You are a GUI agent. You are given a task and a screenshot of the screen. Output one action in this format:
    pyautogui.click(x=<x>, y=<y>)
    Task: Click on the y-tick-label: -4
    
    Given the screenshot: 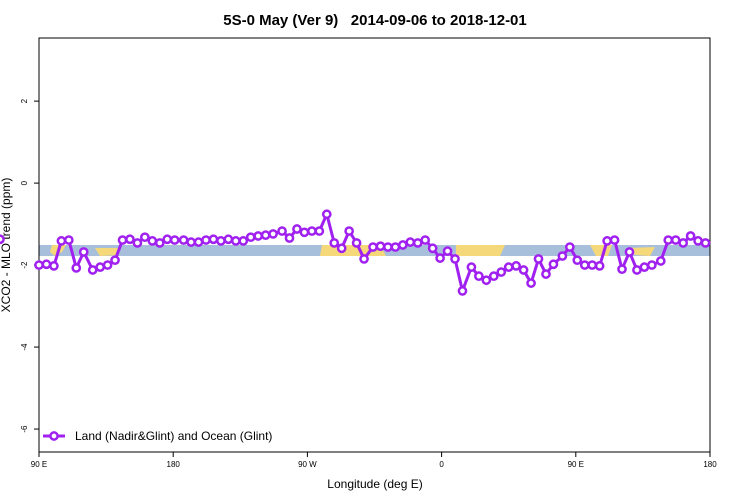 What is the action you would take?
    pyautogui.click(x=24, y=347)
    